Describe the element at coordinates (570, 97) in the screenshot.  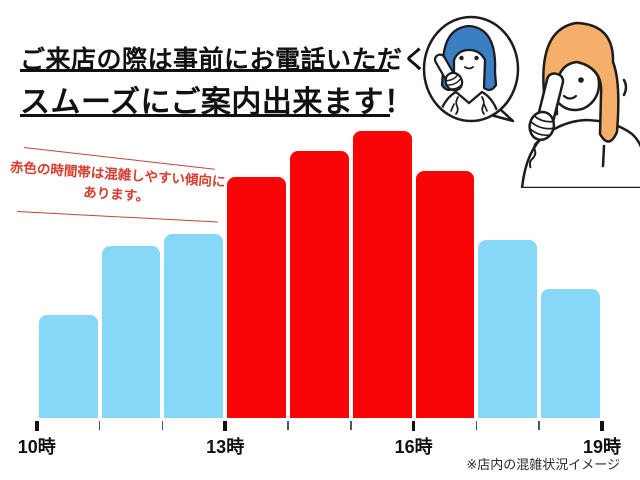
I see `customer-mouth` at that location.